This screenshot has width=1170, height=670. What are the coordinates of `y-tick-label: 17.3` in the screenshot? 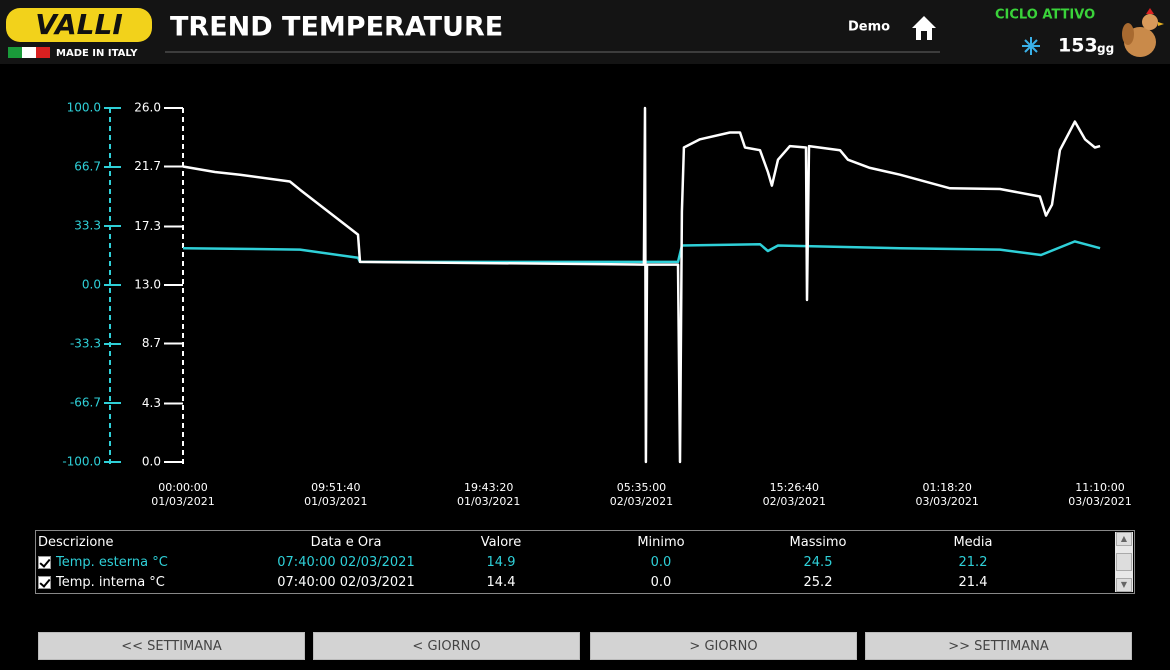 It's located at (147, 226).